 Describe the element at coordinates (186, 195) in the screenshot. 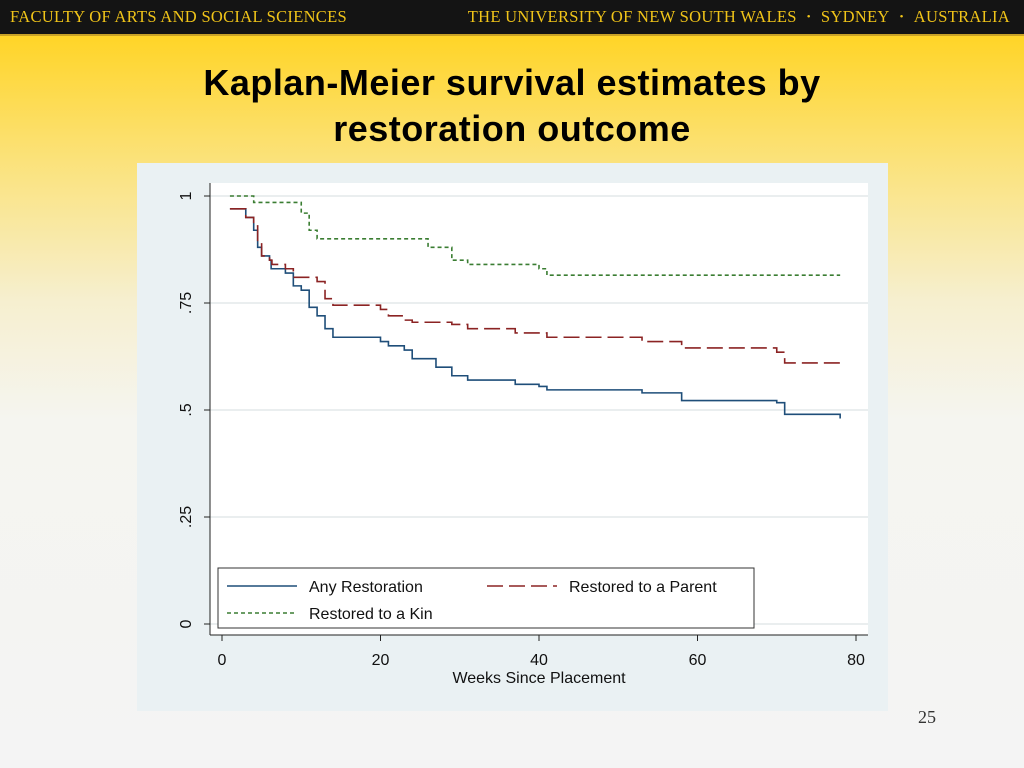

I see `y-tick-label: 1` at that location.